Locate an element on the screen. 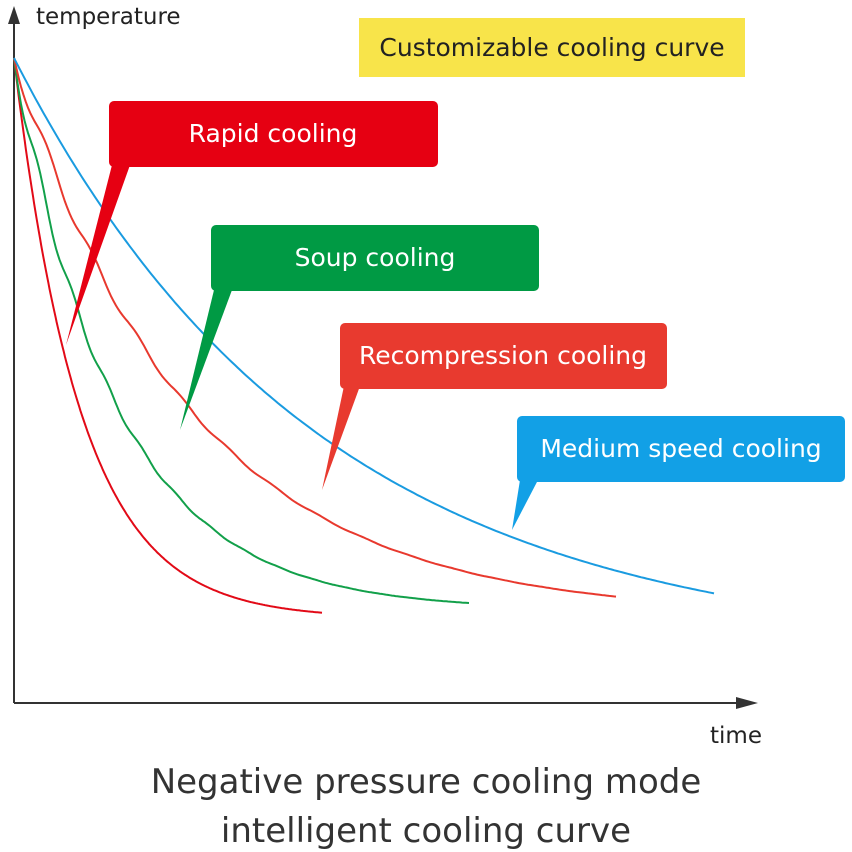 This screenshot has height=852, width=852. chart-title-line-2: intelligent cooling curve is located at coordinates (426, 831).